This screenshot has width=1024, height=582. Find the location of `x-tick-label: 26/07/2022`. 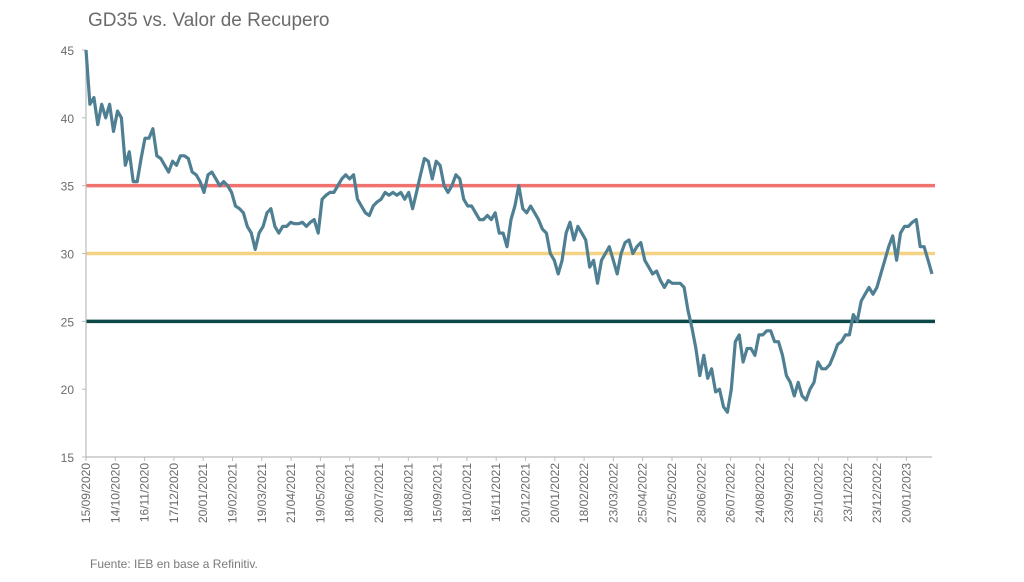

x-tick-label: 26/07/2022 is located at coordinates (731, 493).